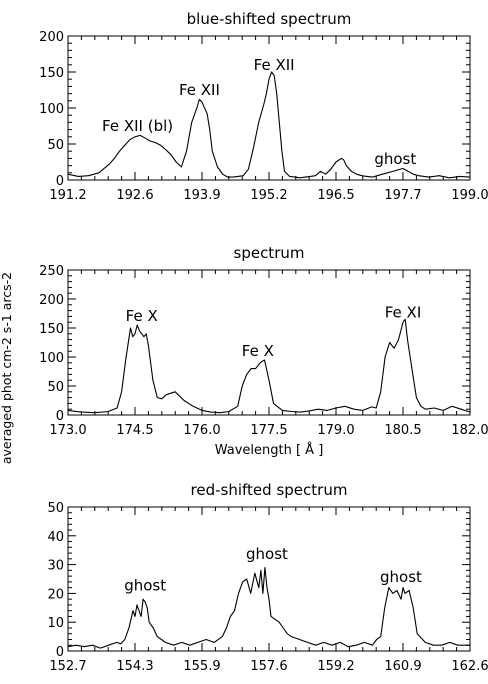  I want to click on chart-title: spectrum, so click(269, 253).